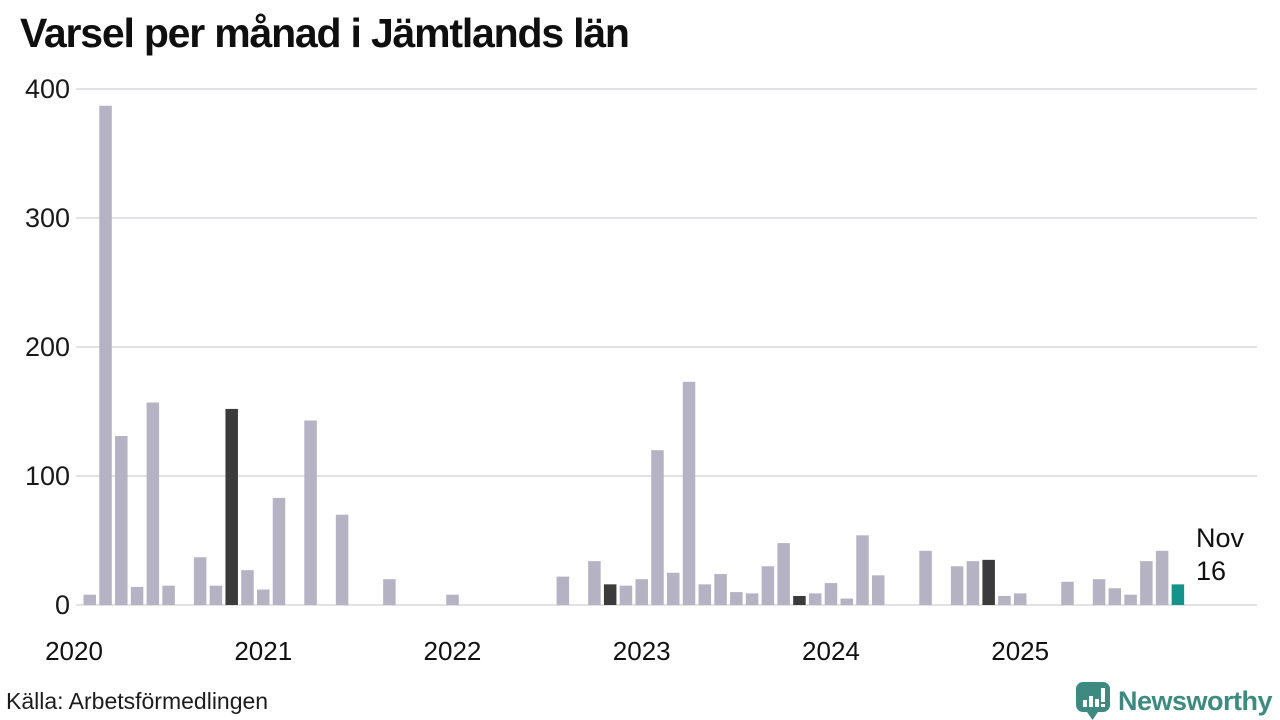 This screenshot has width=1280, height=720. Describe the element at coordinates (1195, 700) in the screenshot. I see `brand-name: Newsworthy` at that location.